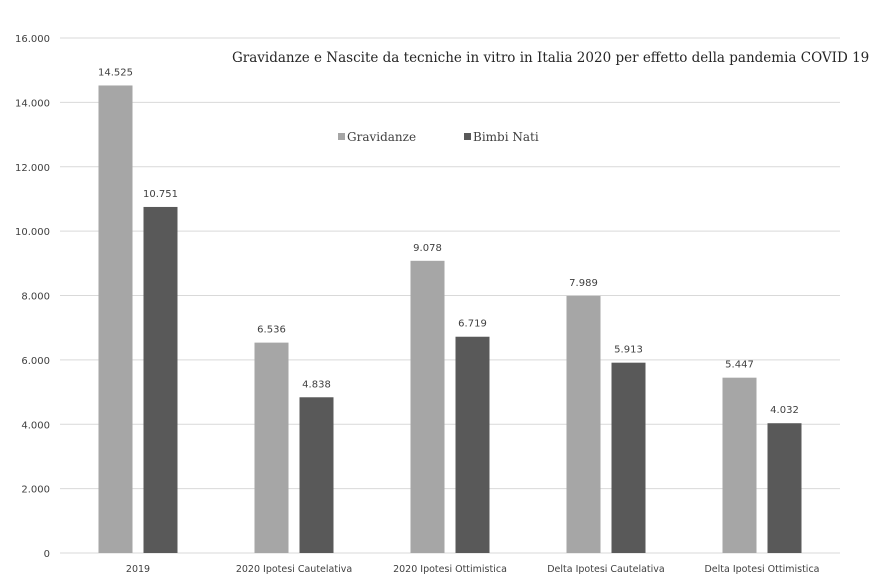  I want to click on data-label: 5.913, so click(628, 350).